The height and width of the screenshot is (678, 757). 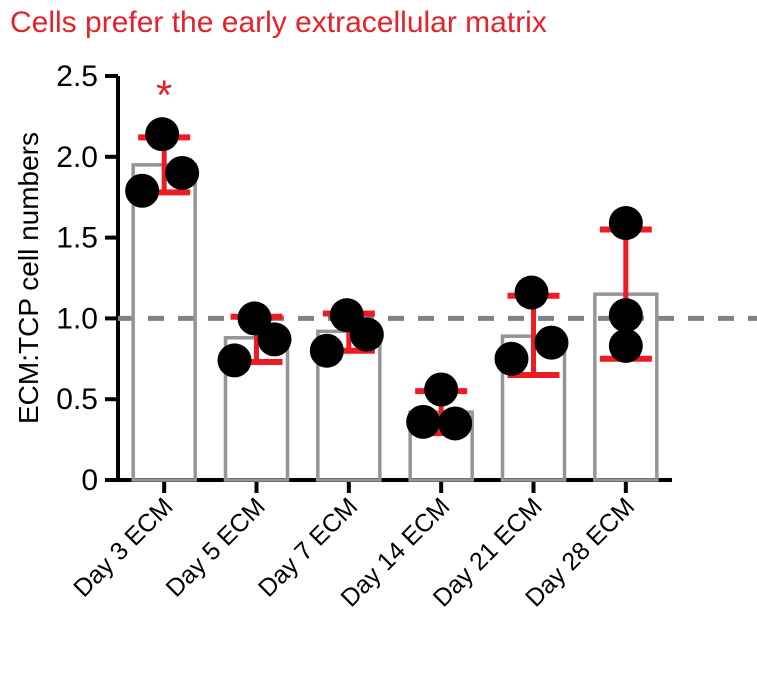 I want to click on y-axis: 0 0.5 1.0 1.5 2.0 2.5, so click(x=88, y=278).